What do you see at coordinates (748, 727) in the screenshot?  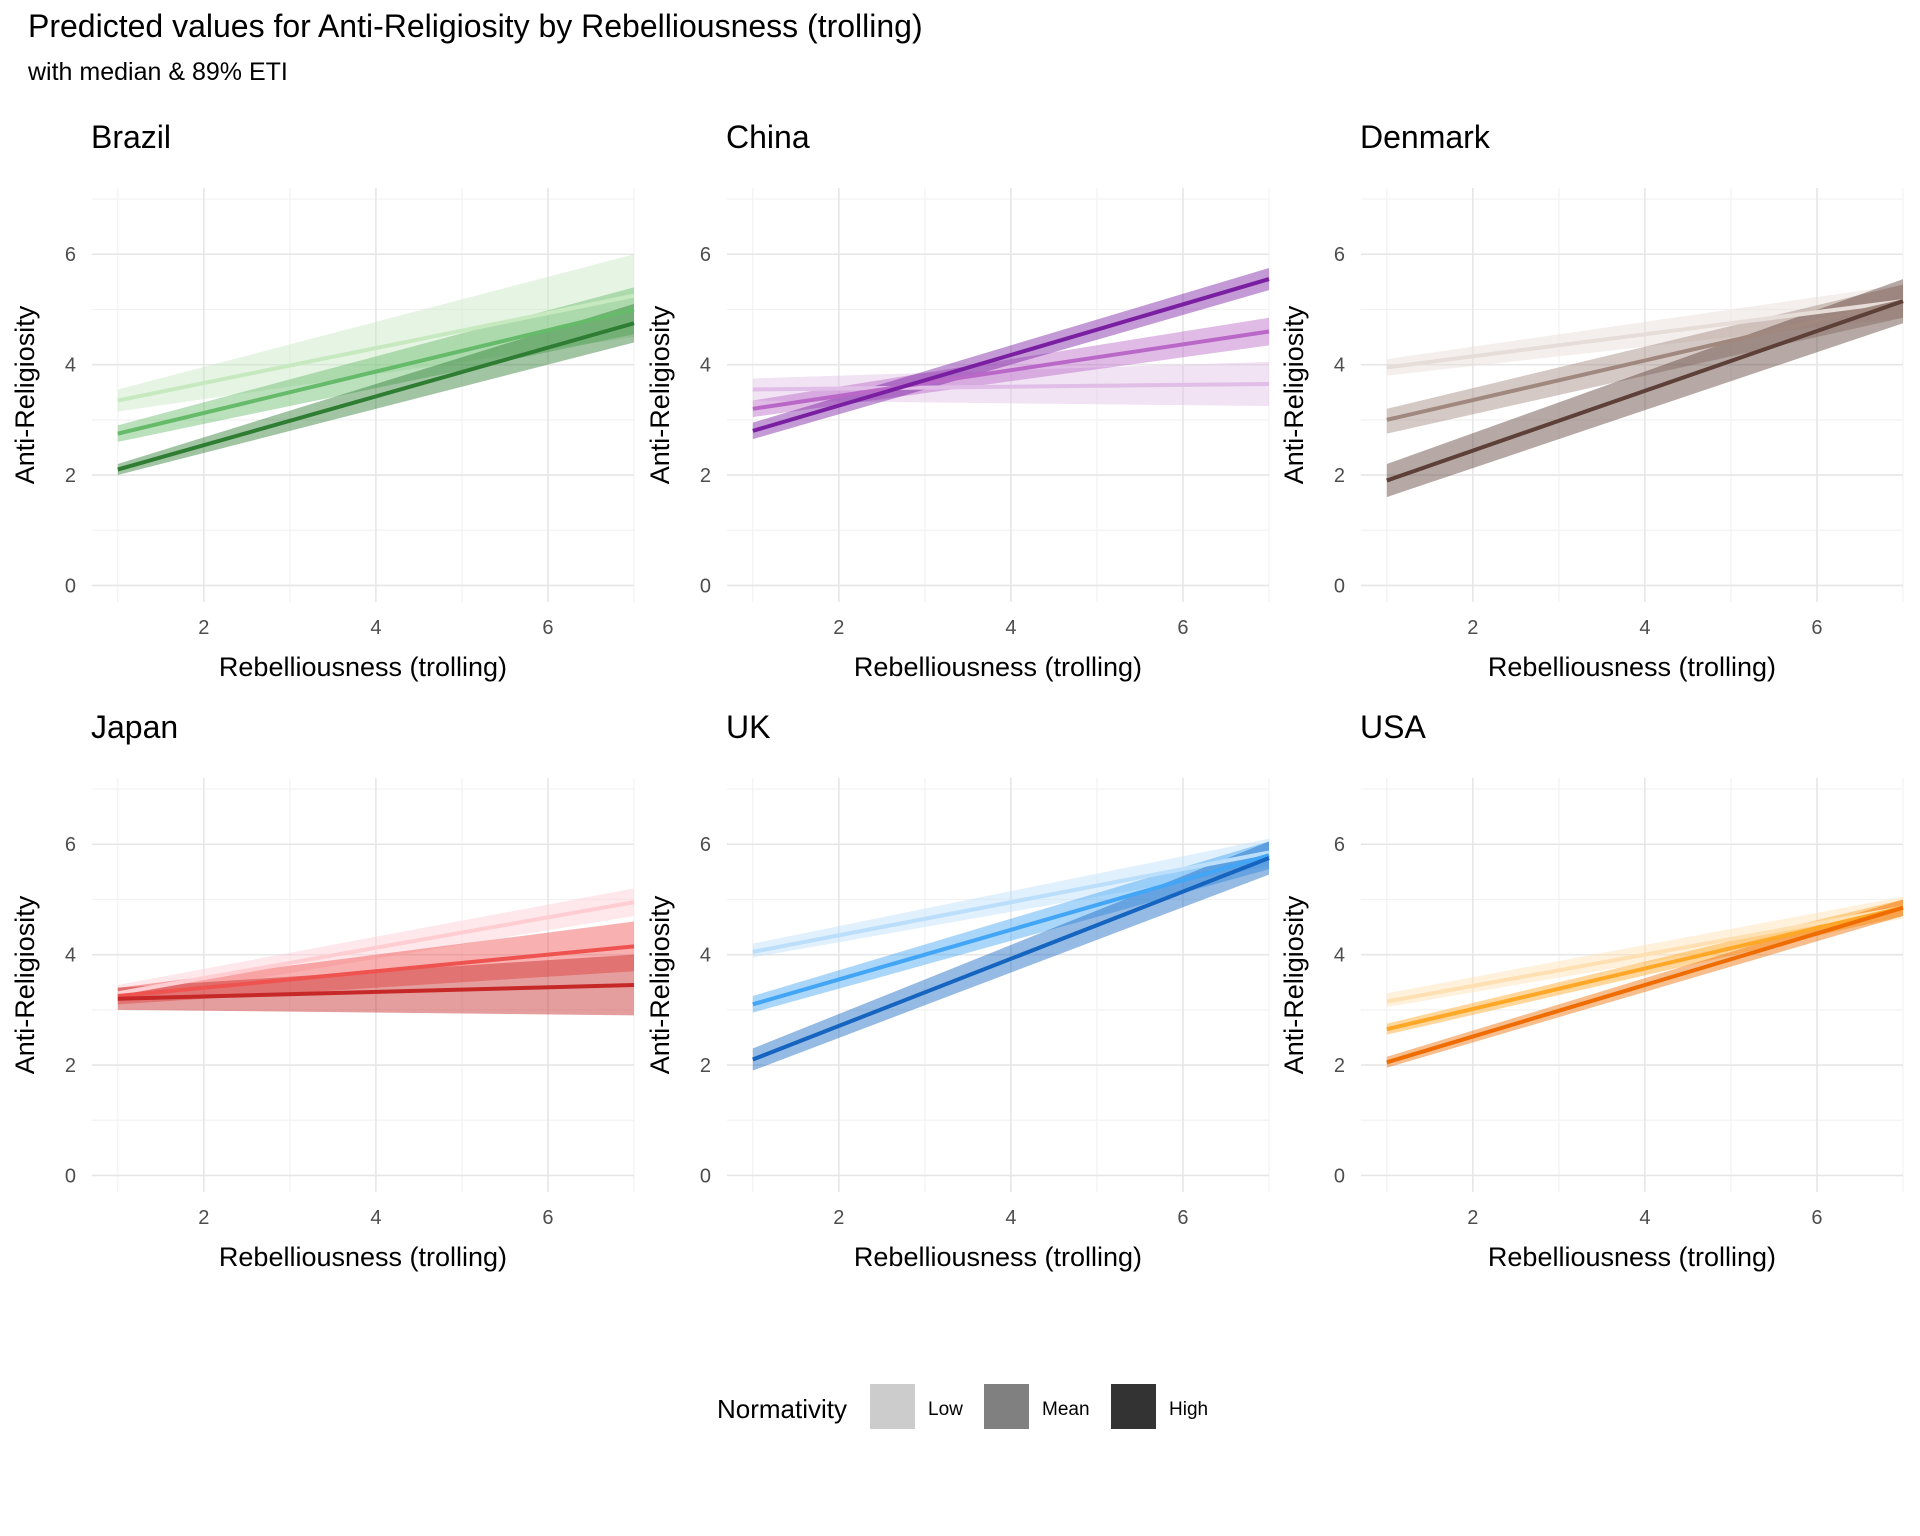 I see `facet-title: UK` at bounding box center [748, 727].